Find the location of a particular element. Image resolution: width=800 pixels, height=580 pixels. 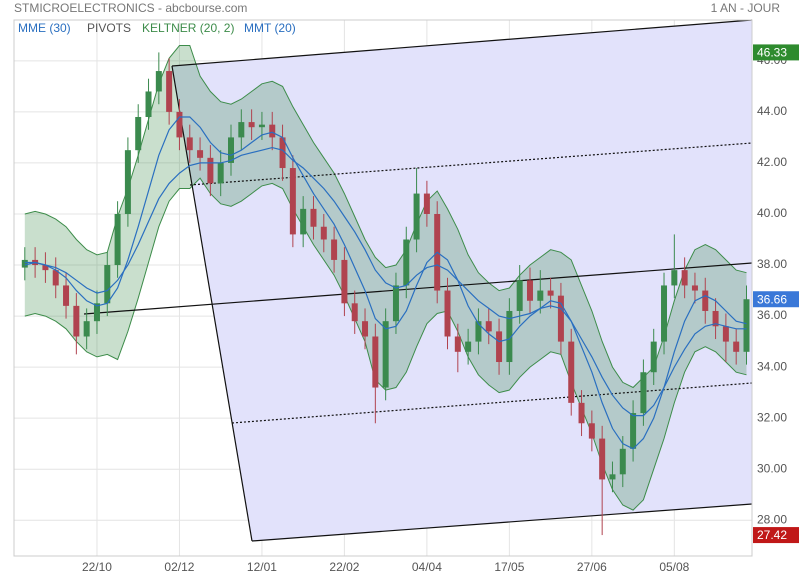

legend-item: KELTNER (20, 2) is located at coordinates (188, 28).